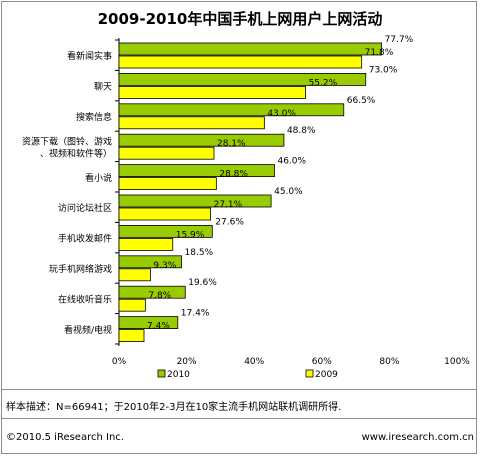 The height and width of the screenshot is (457, 480). Describe the element at coordinates (322, 362) in the screenshot. I see `x-tick-label: 60%` at that location.